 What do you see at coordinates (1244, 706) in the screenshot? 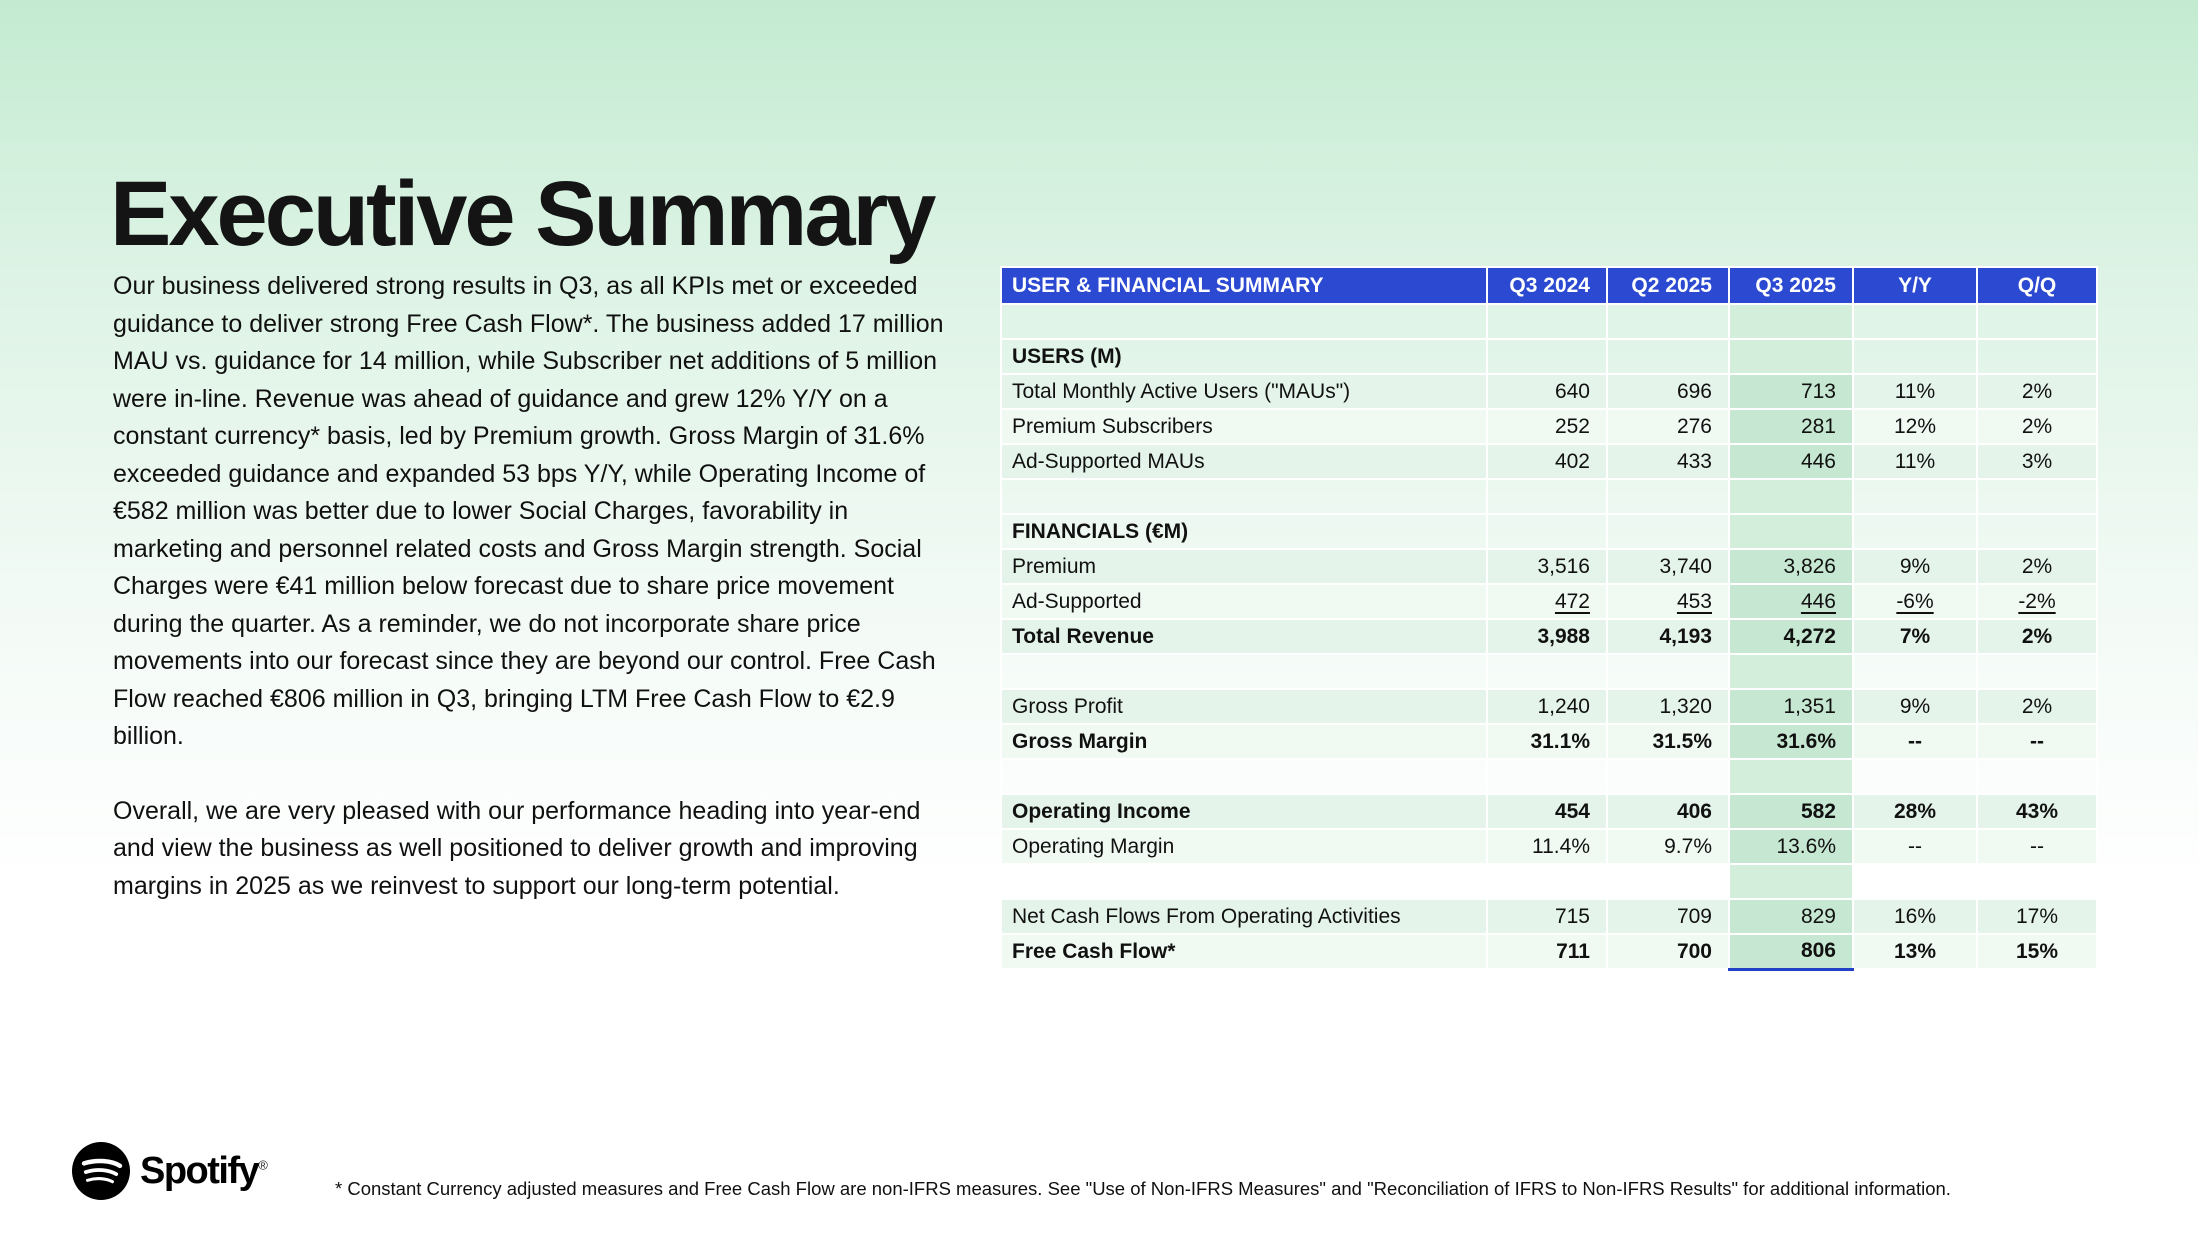
I see `row-label: Gross Profit` at bounding box center [1244, 706].